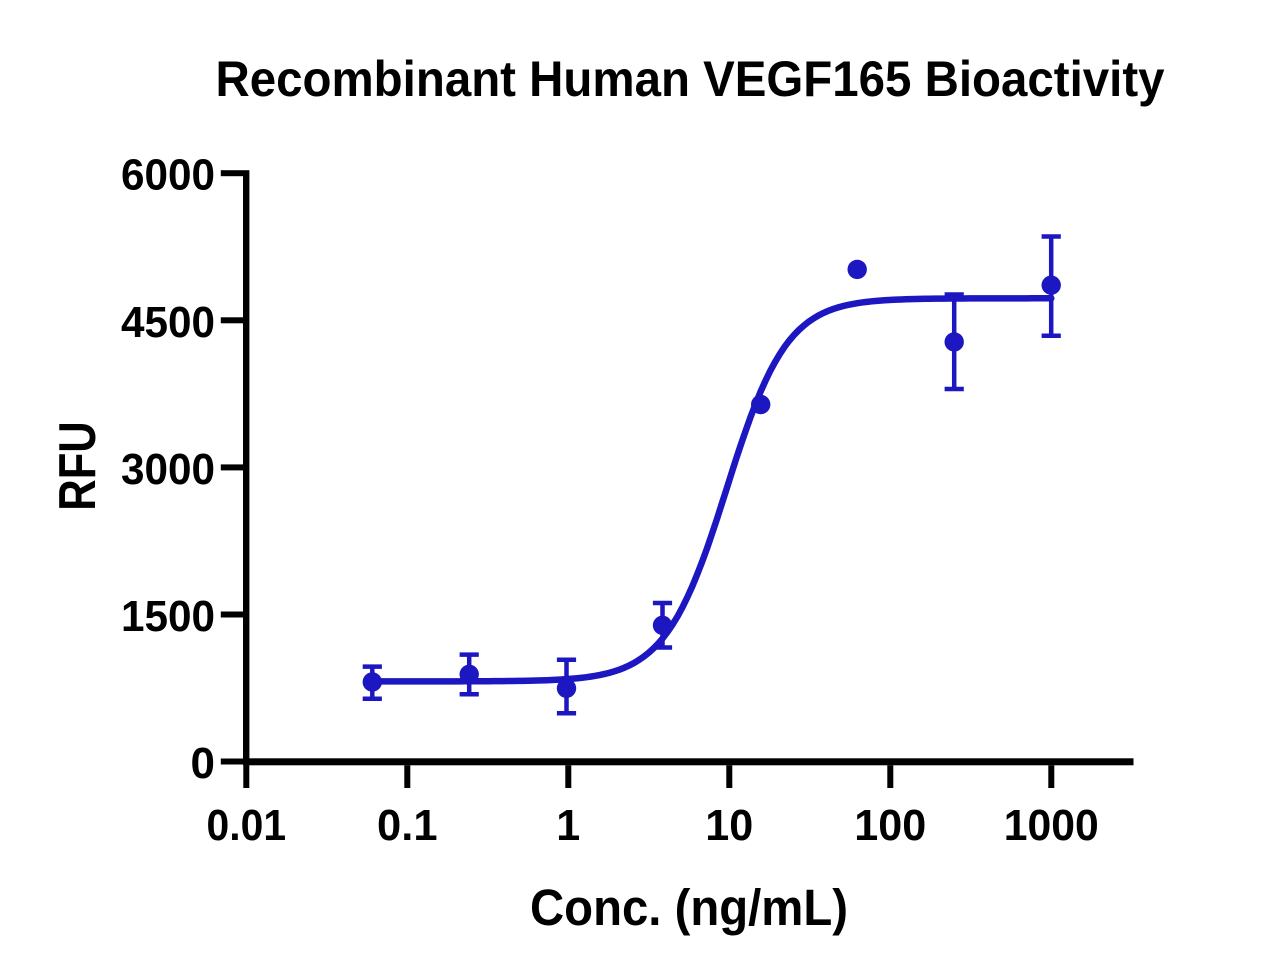 The height and width of the screenshot is (977, 1263). What do you see at coordinates (690, 79) in the screenshot?
I see `svg-text:Recombinant Human VEGF165 Bioa: Recombinant Human VEGF165 Bioactivity` at bounding box center [690, 79].